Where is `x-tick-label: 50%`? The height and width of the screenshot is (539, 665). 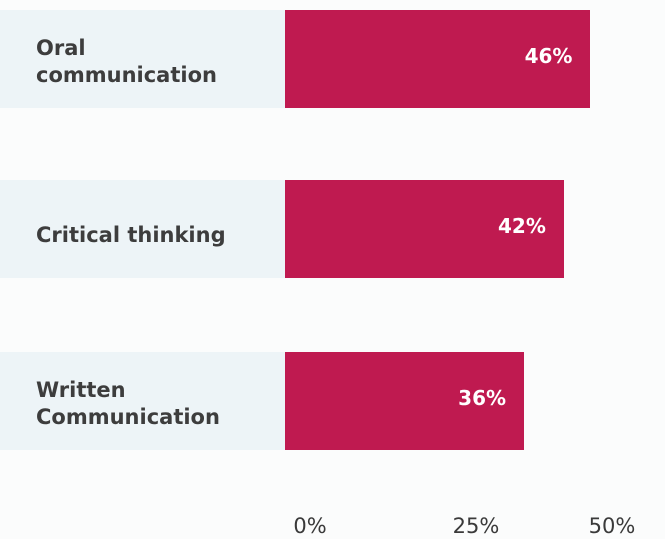 x-tick-label: 50% is located at coordinates (612, 526).